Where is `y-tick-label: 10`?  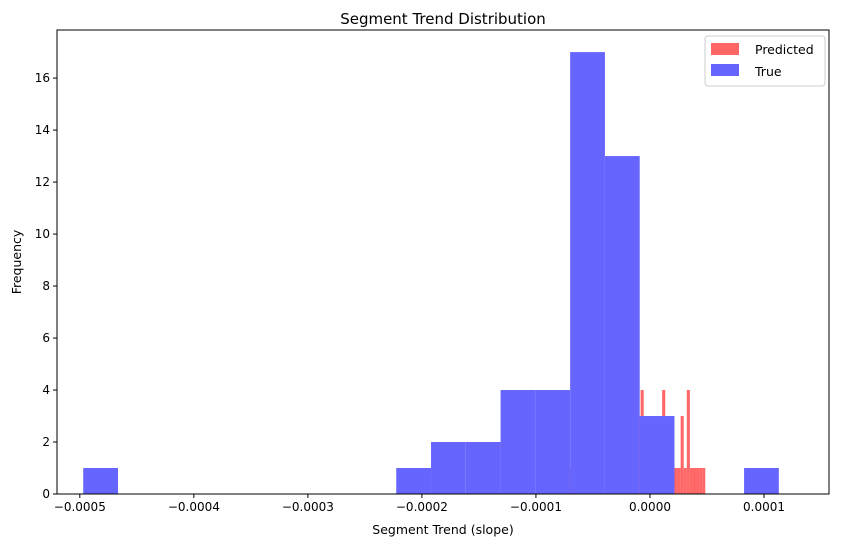
y-tick-label: 10 is located at coordinates (42, 234).